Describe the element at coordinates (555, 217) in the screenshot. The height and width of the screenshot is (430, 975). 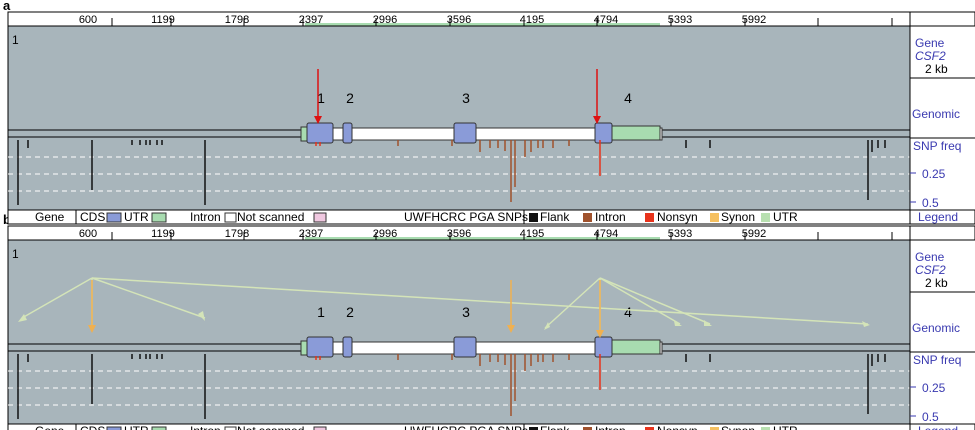
I see `legend-flank: Flank` at that location.